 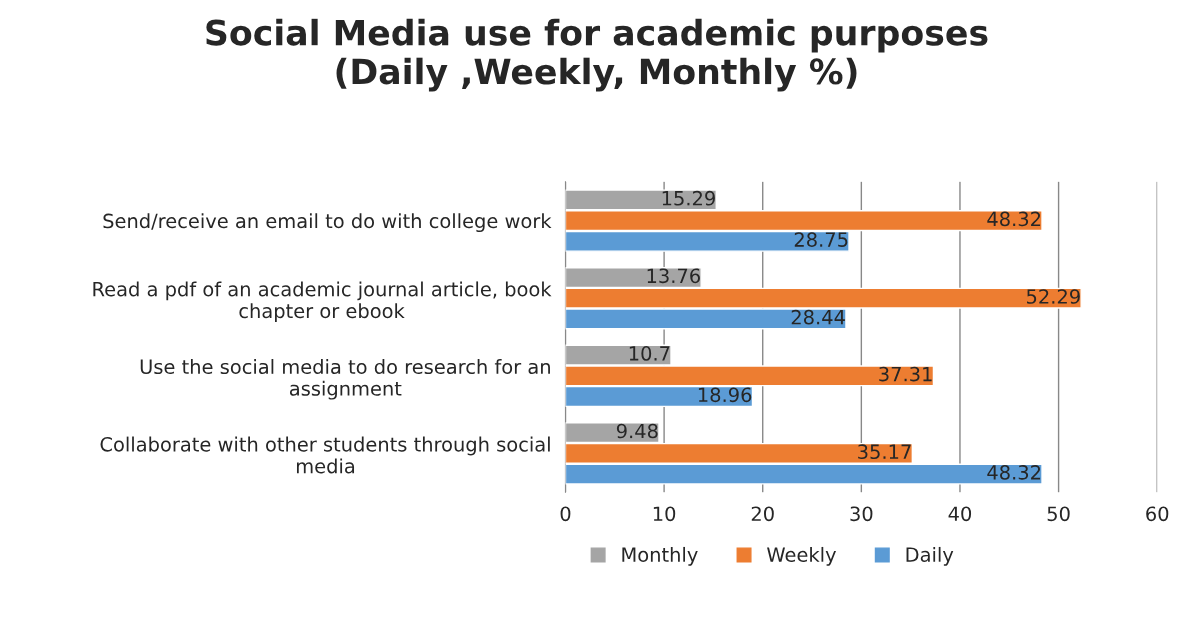 I want to click on legend-label: Weekly, so click(x=802, y=556).